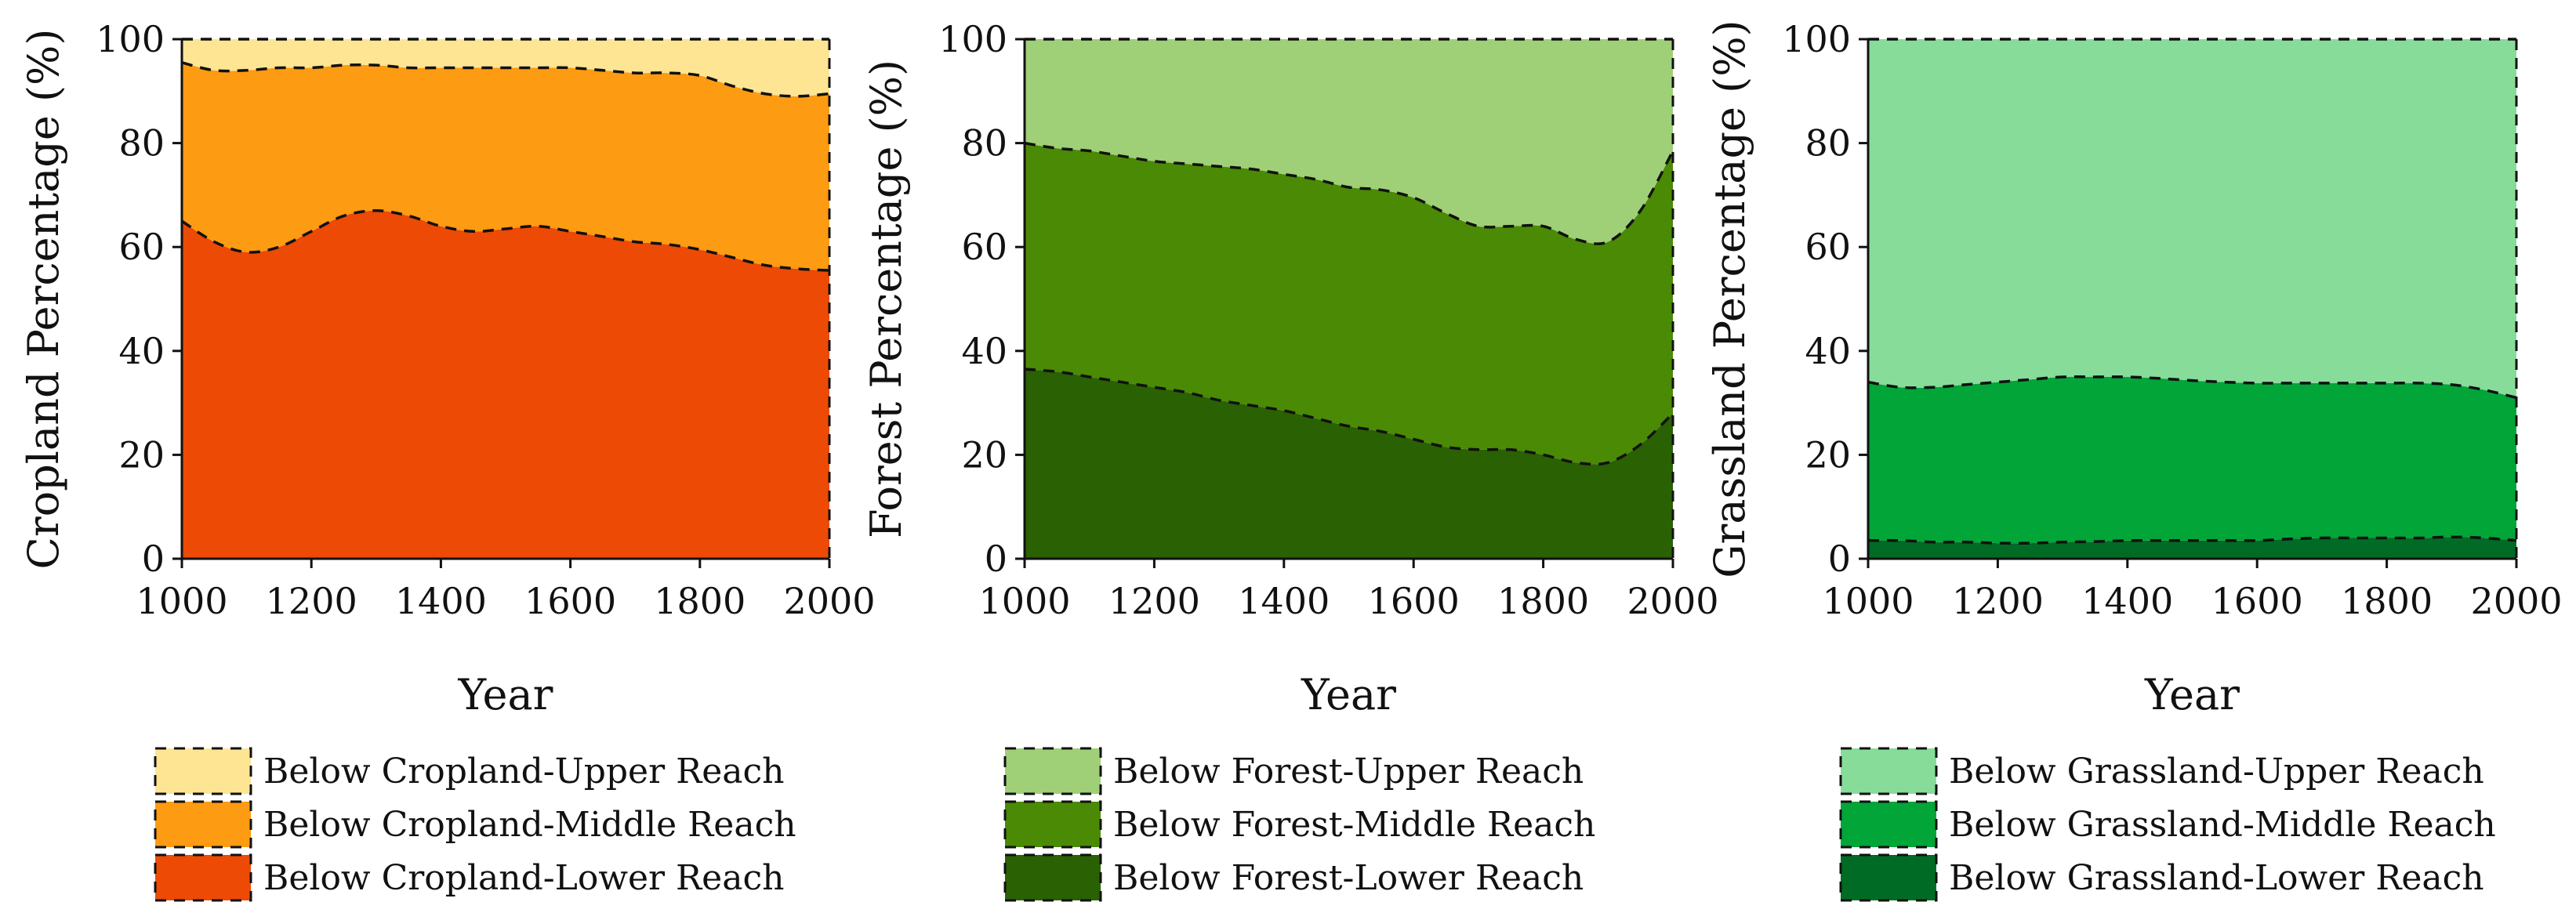 This screenshot has height=920, width=2576. I want to click on area-below-forest-lower-reach, so click(1349, 464).